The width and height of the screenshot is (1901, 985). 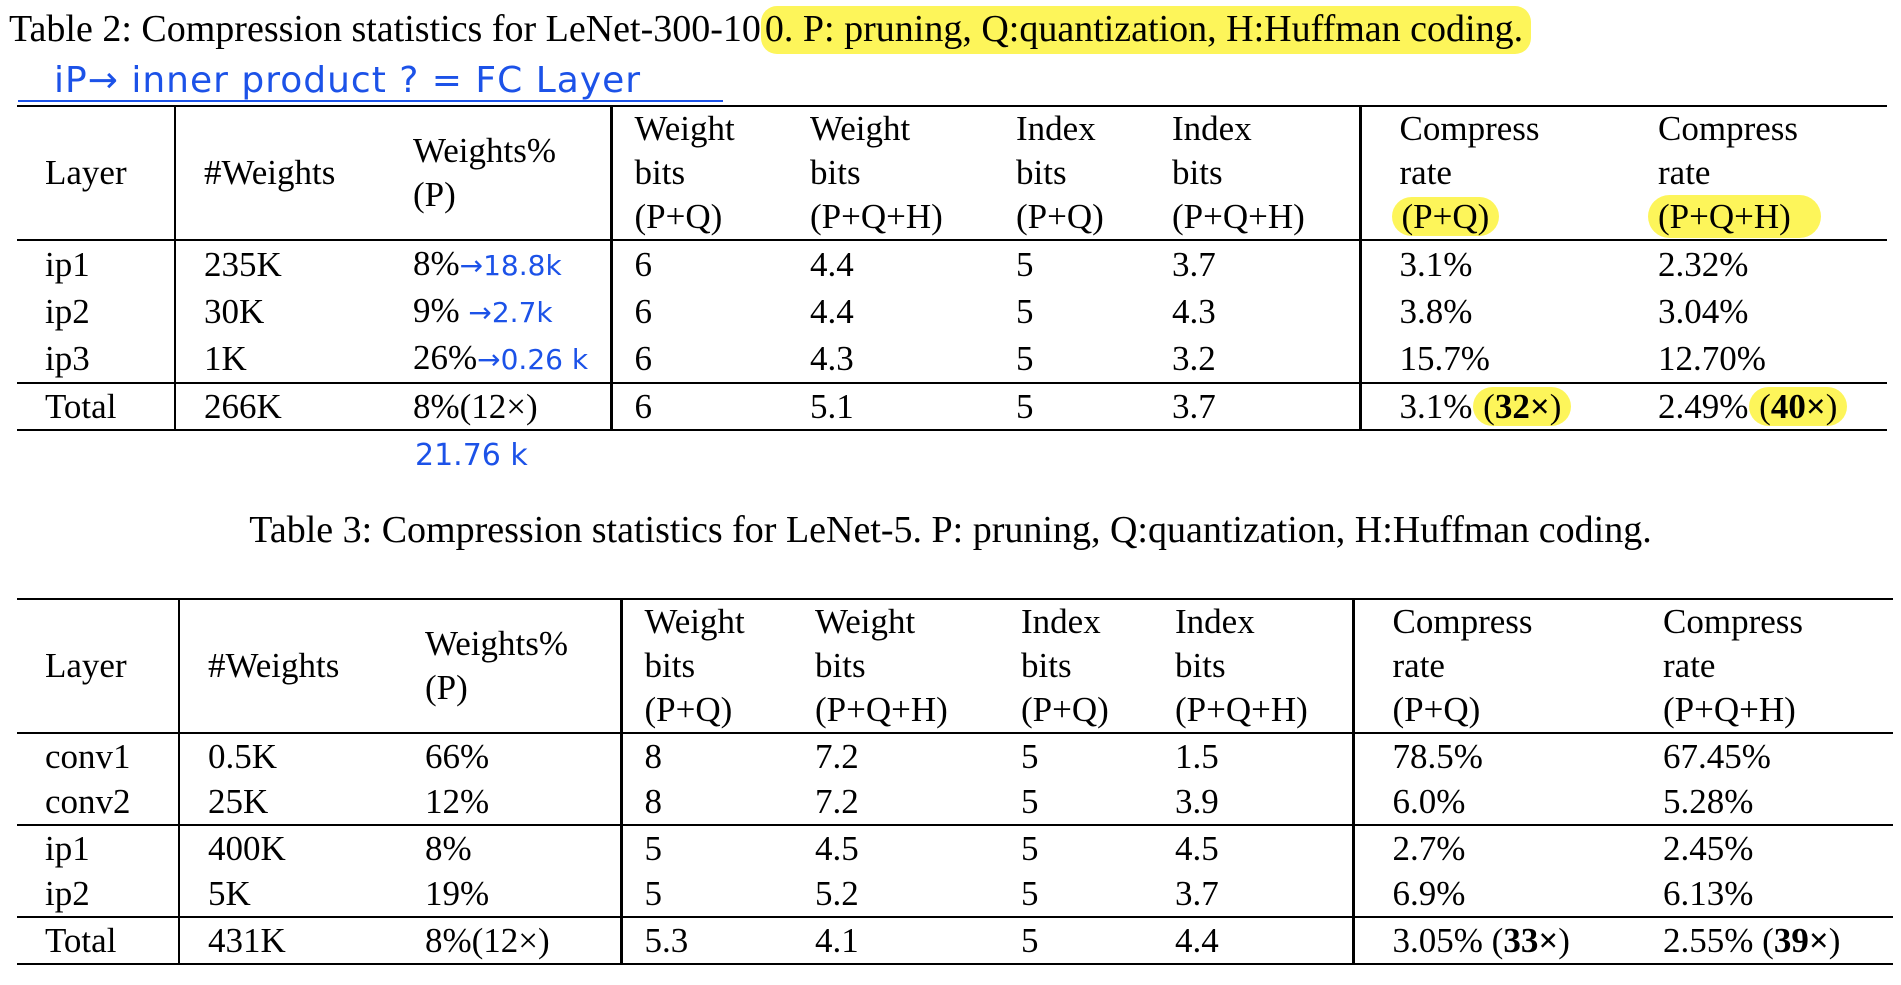 I want to click on cell-ipqh: 3.9, so click(x=1197, y=801).